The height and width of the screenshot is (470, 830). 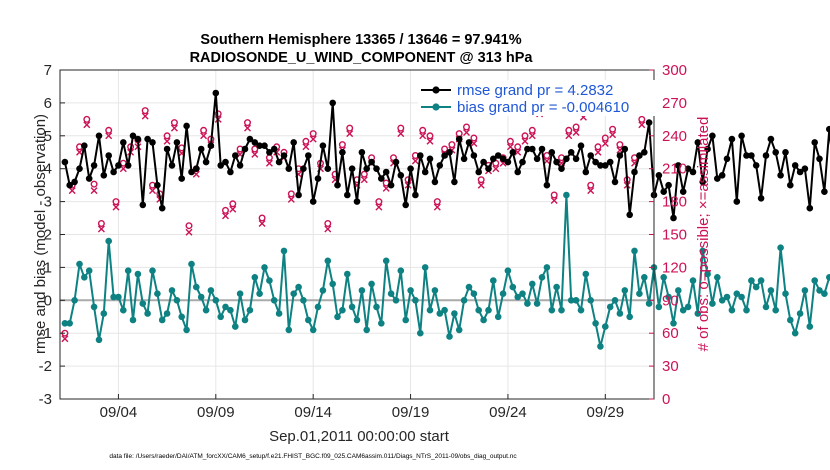 I want to click on y-axis-left-label: rmse and bias (model - observation), so click(x=40, y=234).